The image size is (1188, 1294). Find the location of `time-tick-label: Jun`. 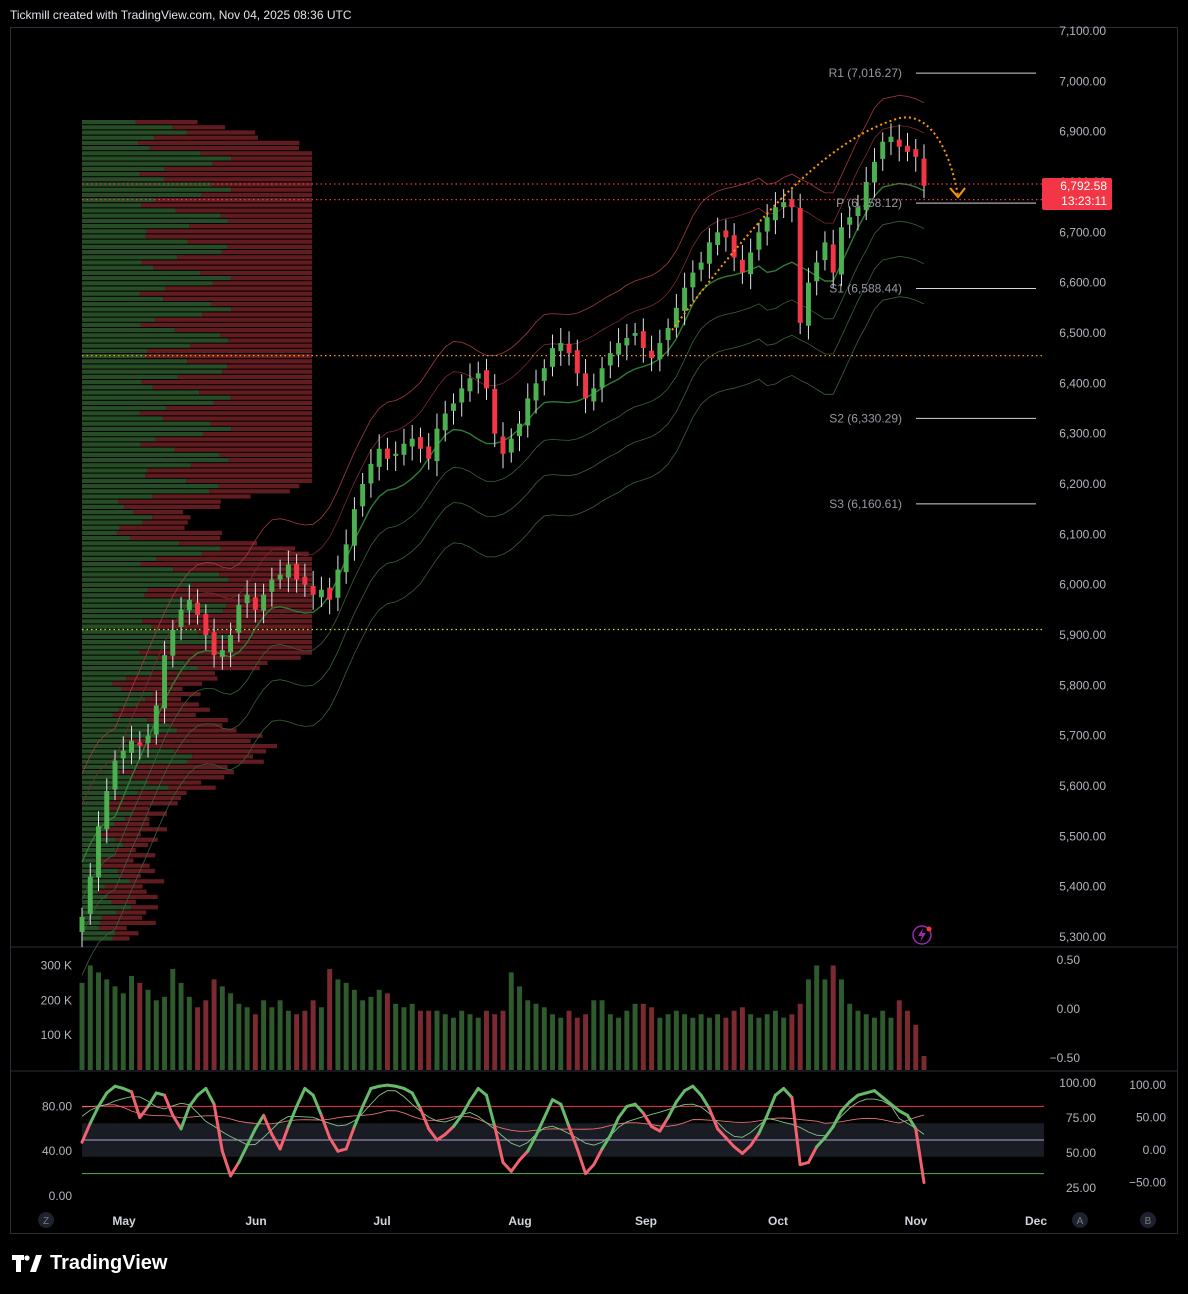

time-tick-label: Jun is located at coordinates (255, 1221).